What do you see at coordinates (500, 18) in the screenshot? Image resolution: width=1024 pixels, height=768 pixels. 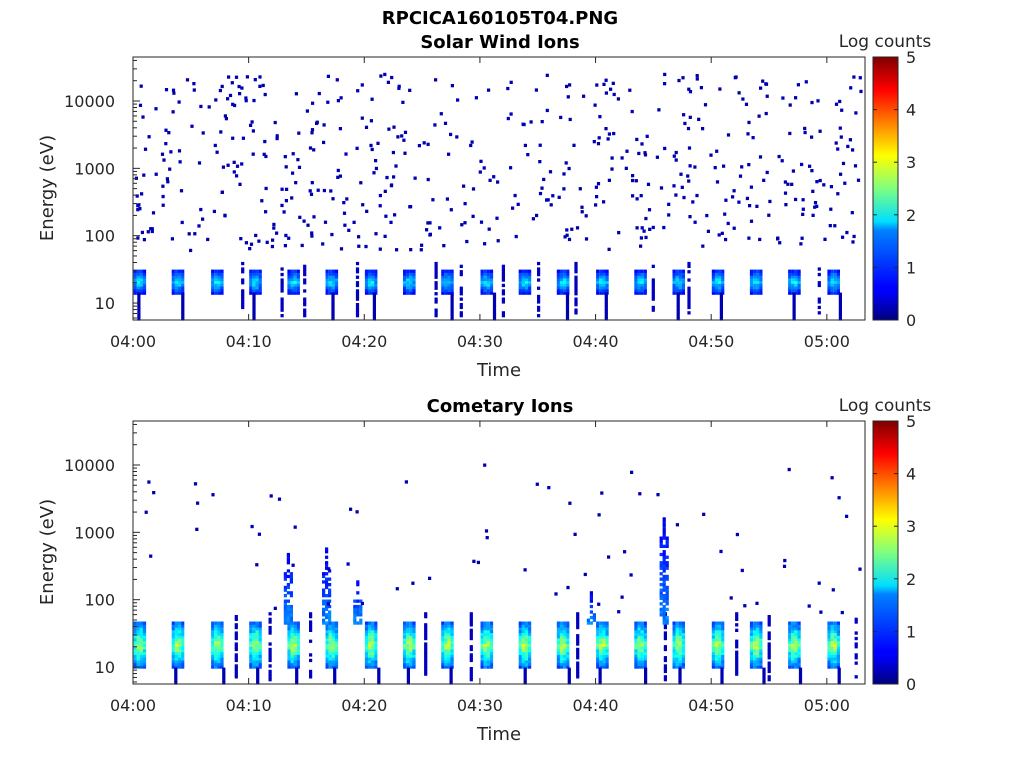 I see `figure-title: RPCICA160105T04.PNG` at bounding box center [500, 18].